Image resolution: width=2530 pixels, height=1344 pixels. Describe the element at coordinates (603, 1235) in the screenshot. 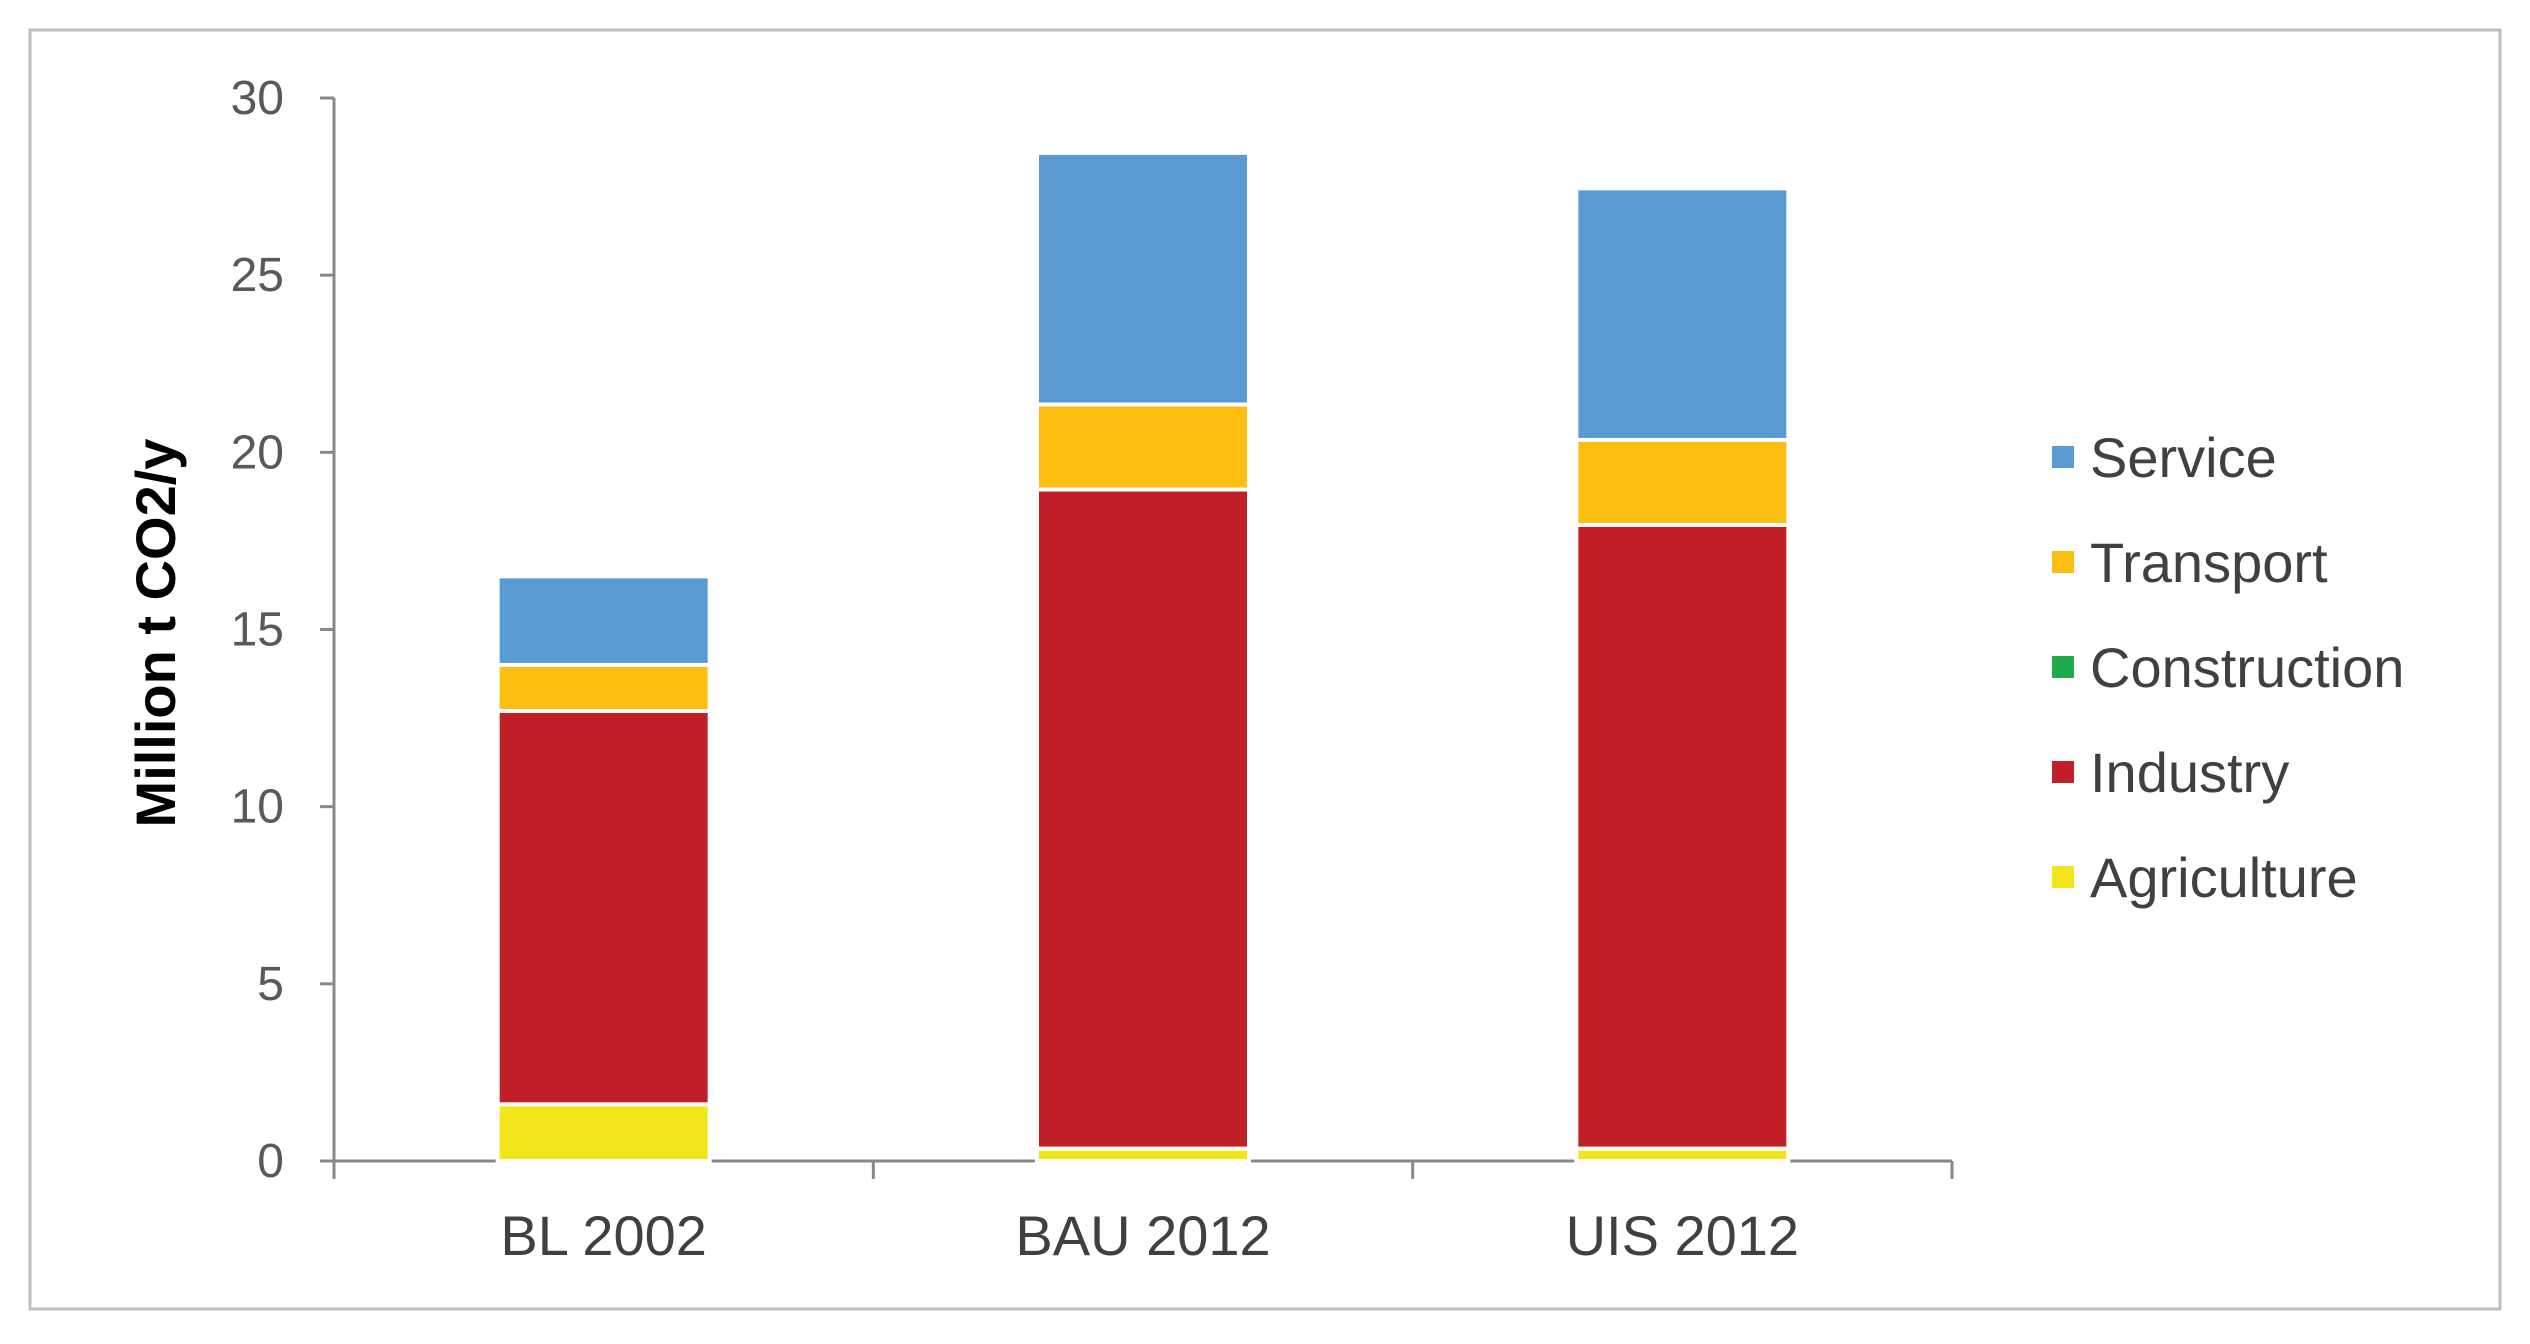

I see `category-label: BL 2002` at that location.